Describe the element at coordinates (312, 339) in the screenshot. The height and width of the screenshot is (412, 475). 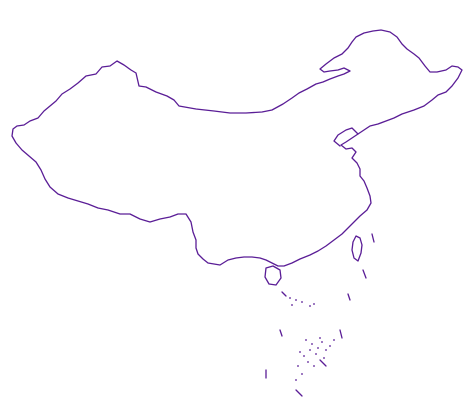
I see `south-sea-islands` at that location.